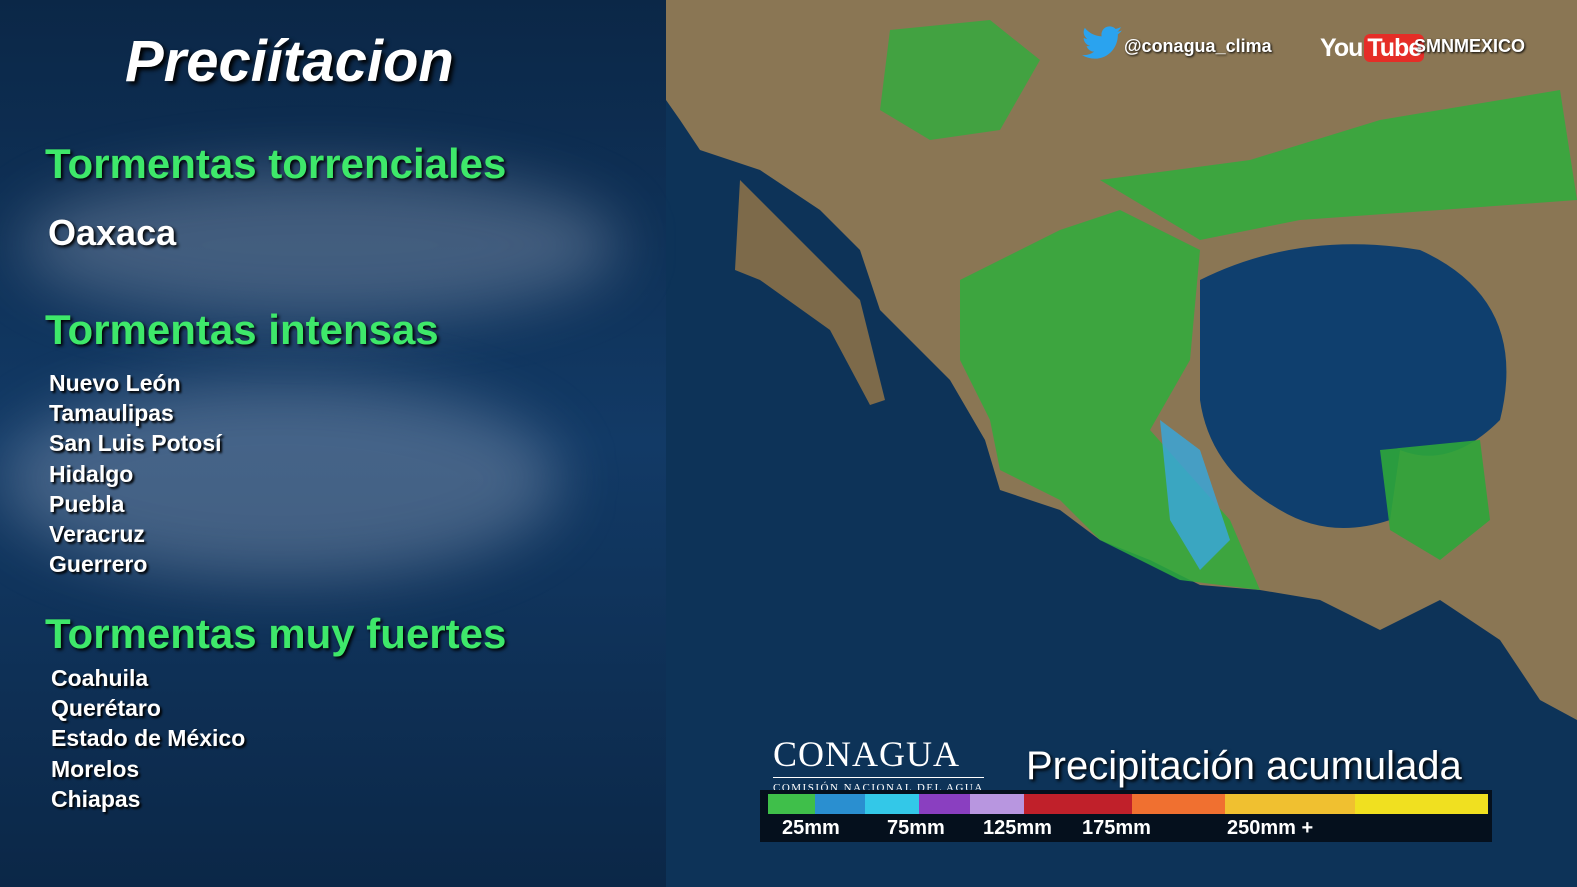  I want to click on legend-label: 75mm, so click(916, 828).